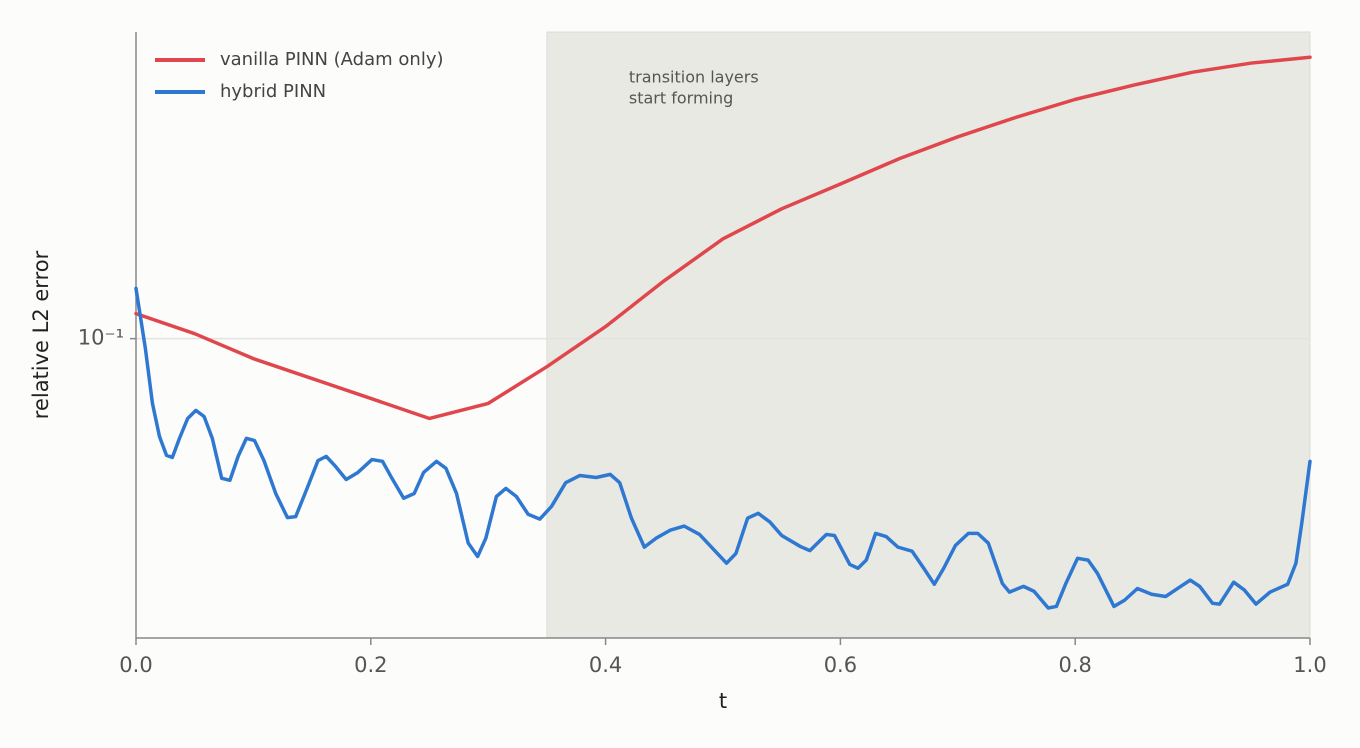 The image size is (1360, 748). I want to click on legend-label: hybrid PINN, so click(273, 91).